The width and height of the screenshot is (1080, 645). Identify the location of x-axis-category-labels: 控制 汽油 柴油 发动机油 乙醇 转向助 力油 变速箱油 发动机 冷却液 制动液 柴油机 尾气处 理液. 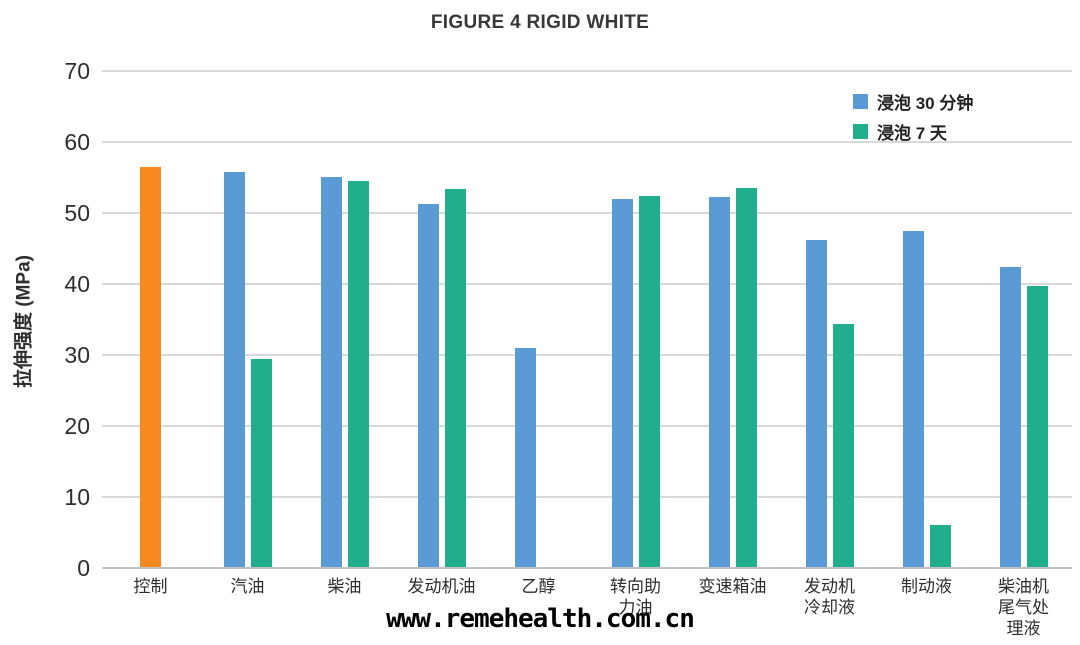
(587, 607).